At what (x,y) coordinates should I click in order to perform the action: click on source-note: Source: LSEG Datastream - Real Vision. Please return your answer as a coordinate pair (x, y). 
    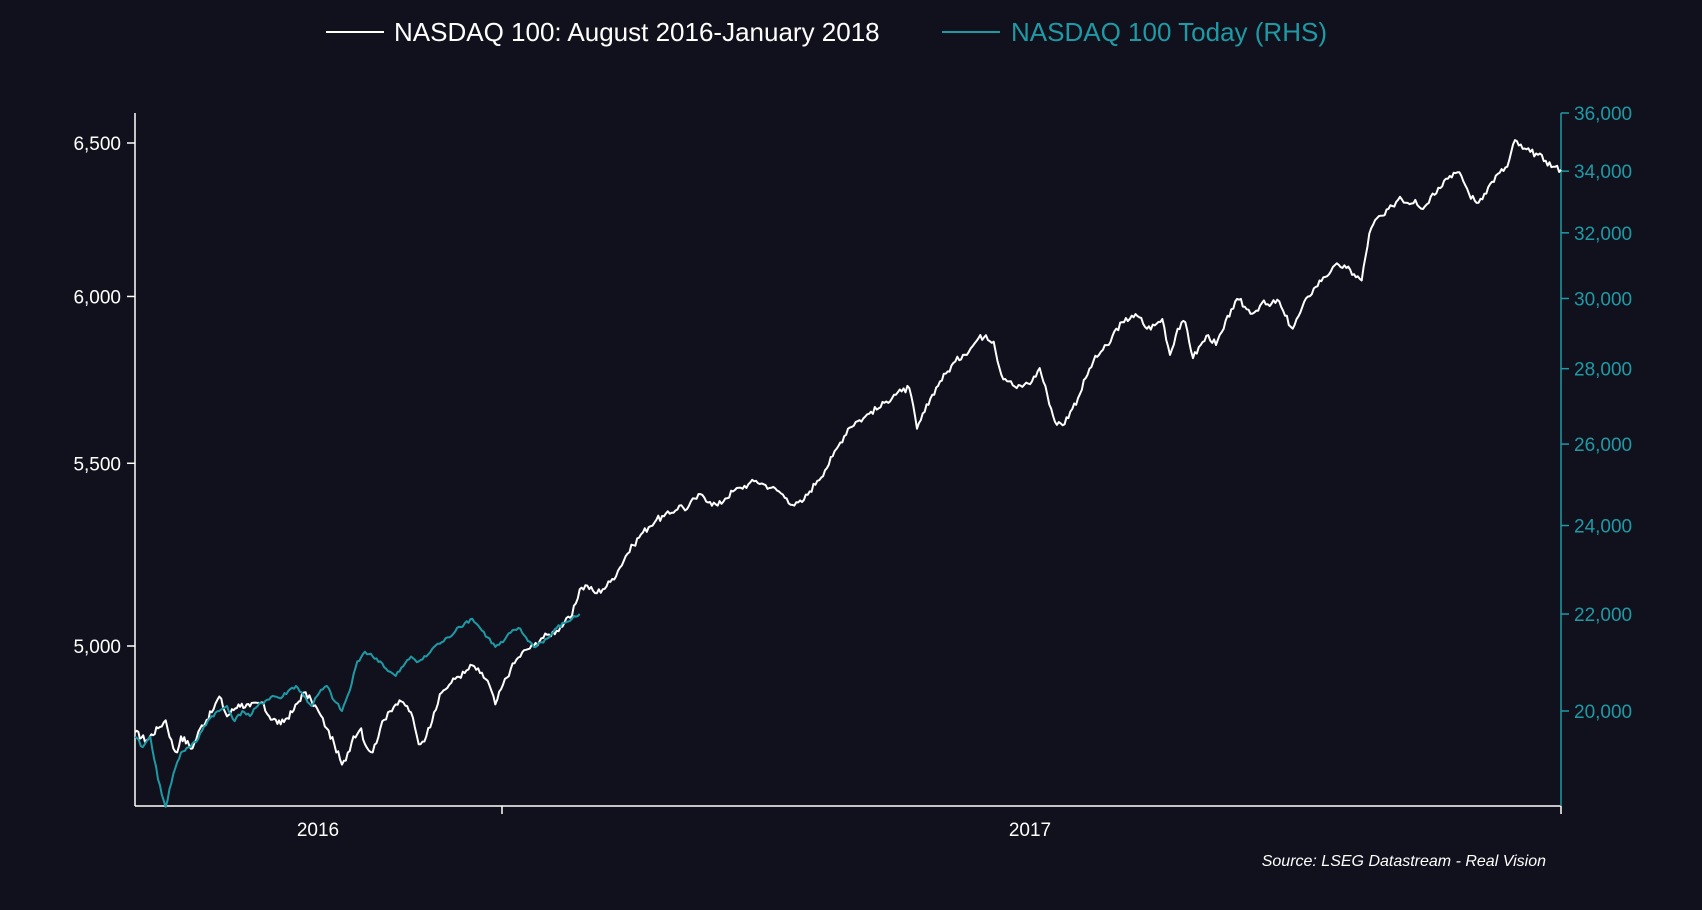
    Looking at the image, I should click on (1404, 861).